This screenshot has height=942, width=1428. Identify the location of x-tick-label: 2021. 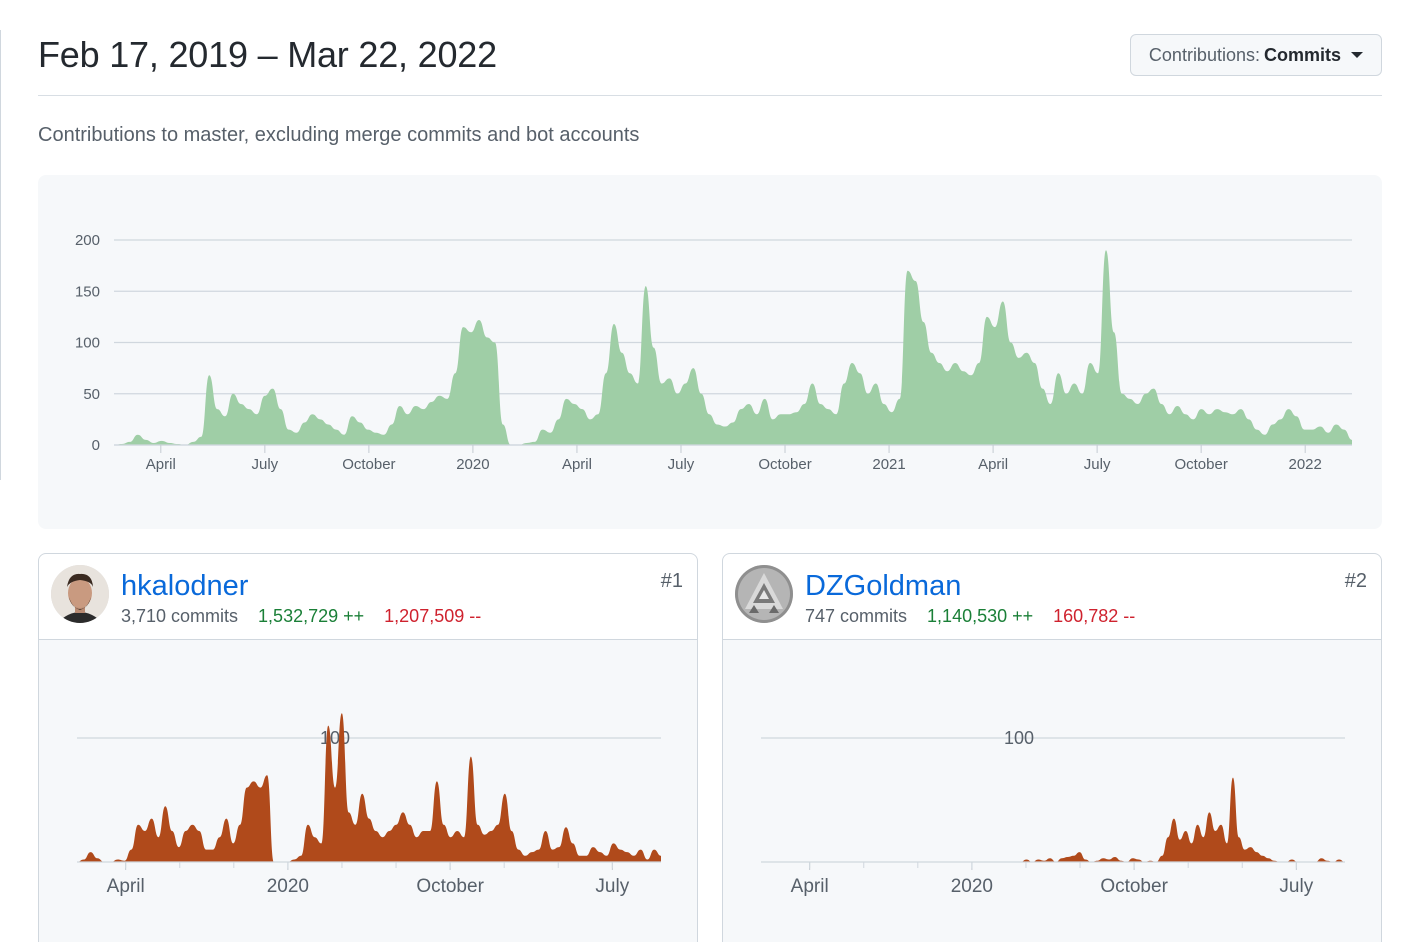
(888, 464).